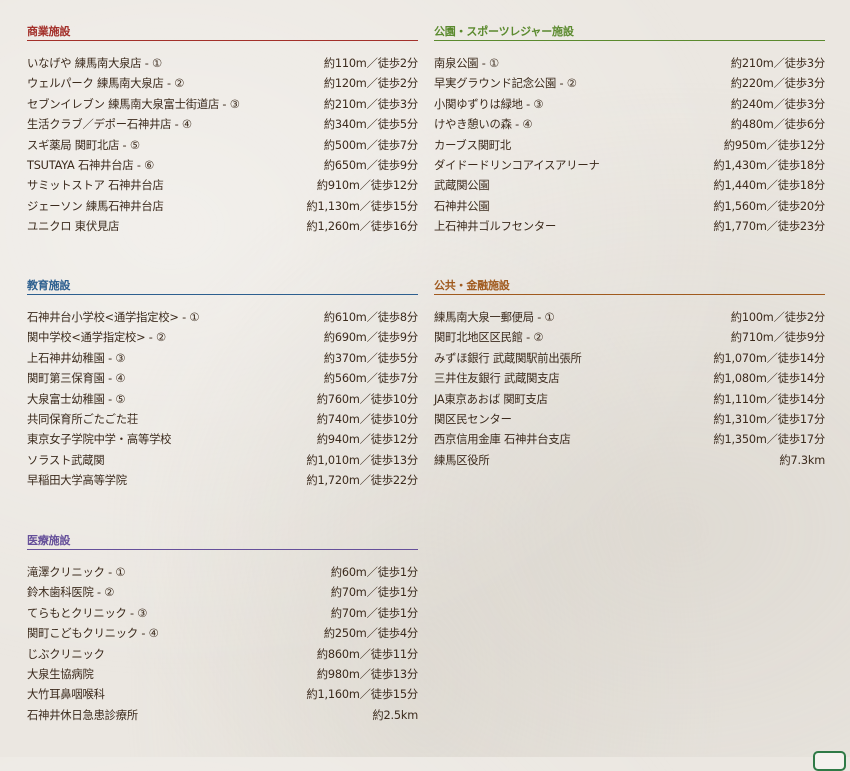 This screenshot has height=771, width=850. Describe the element at coordinates (49, 31) in the screenshot. I see `section-title: 商業施設` at that location.